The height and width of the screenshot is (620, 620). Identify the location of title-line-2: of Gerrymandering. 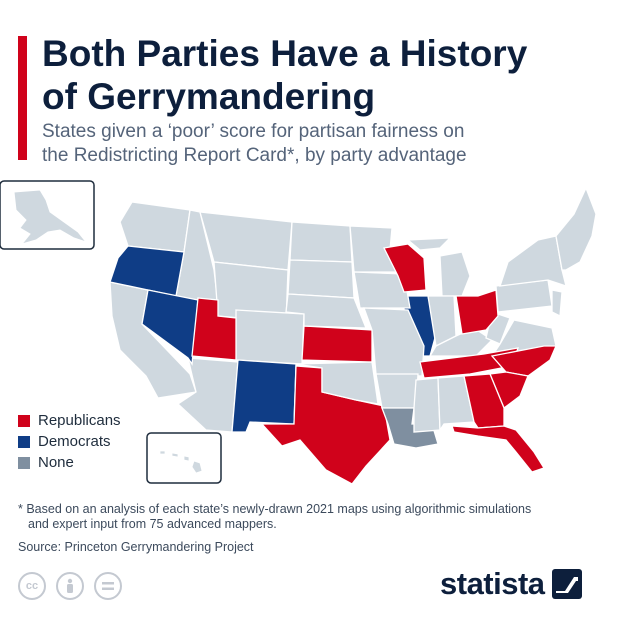
(209, 96).